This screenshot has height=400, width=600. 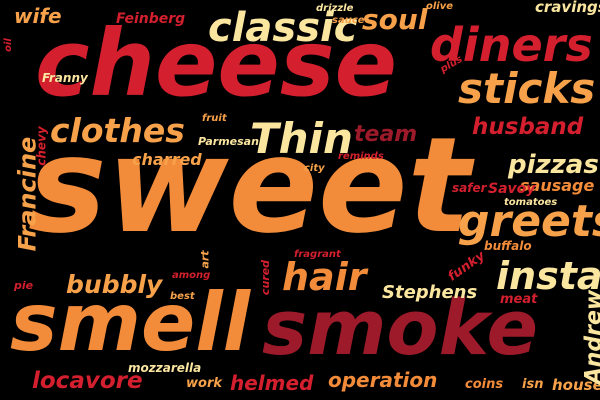 I want to click on word-safer: safer, so click(x=469, y=188).